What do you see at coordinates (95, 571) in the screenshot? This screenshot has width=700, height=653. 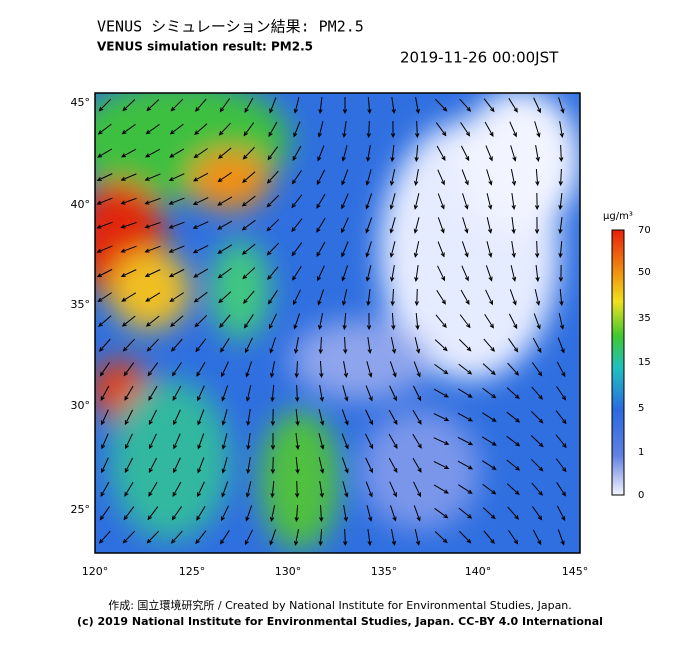 I see `lon-label: 120°` at bounding box center [95, 571].